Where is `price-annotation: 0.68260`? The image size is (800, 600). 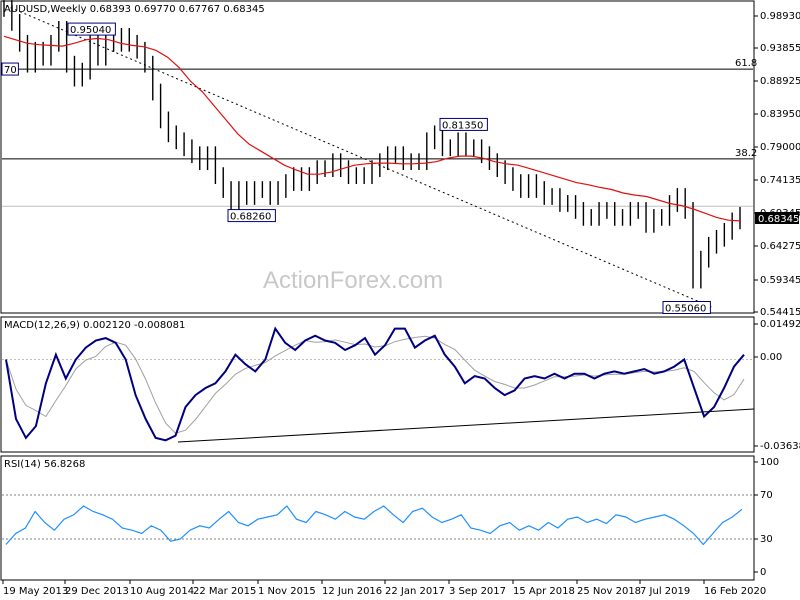
price-annotation: 0.68260 is located at coordinates (250, 217).